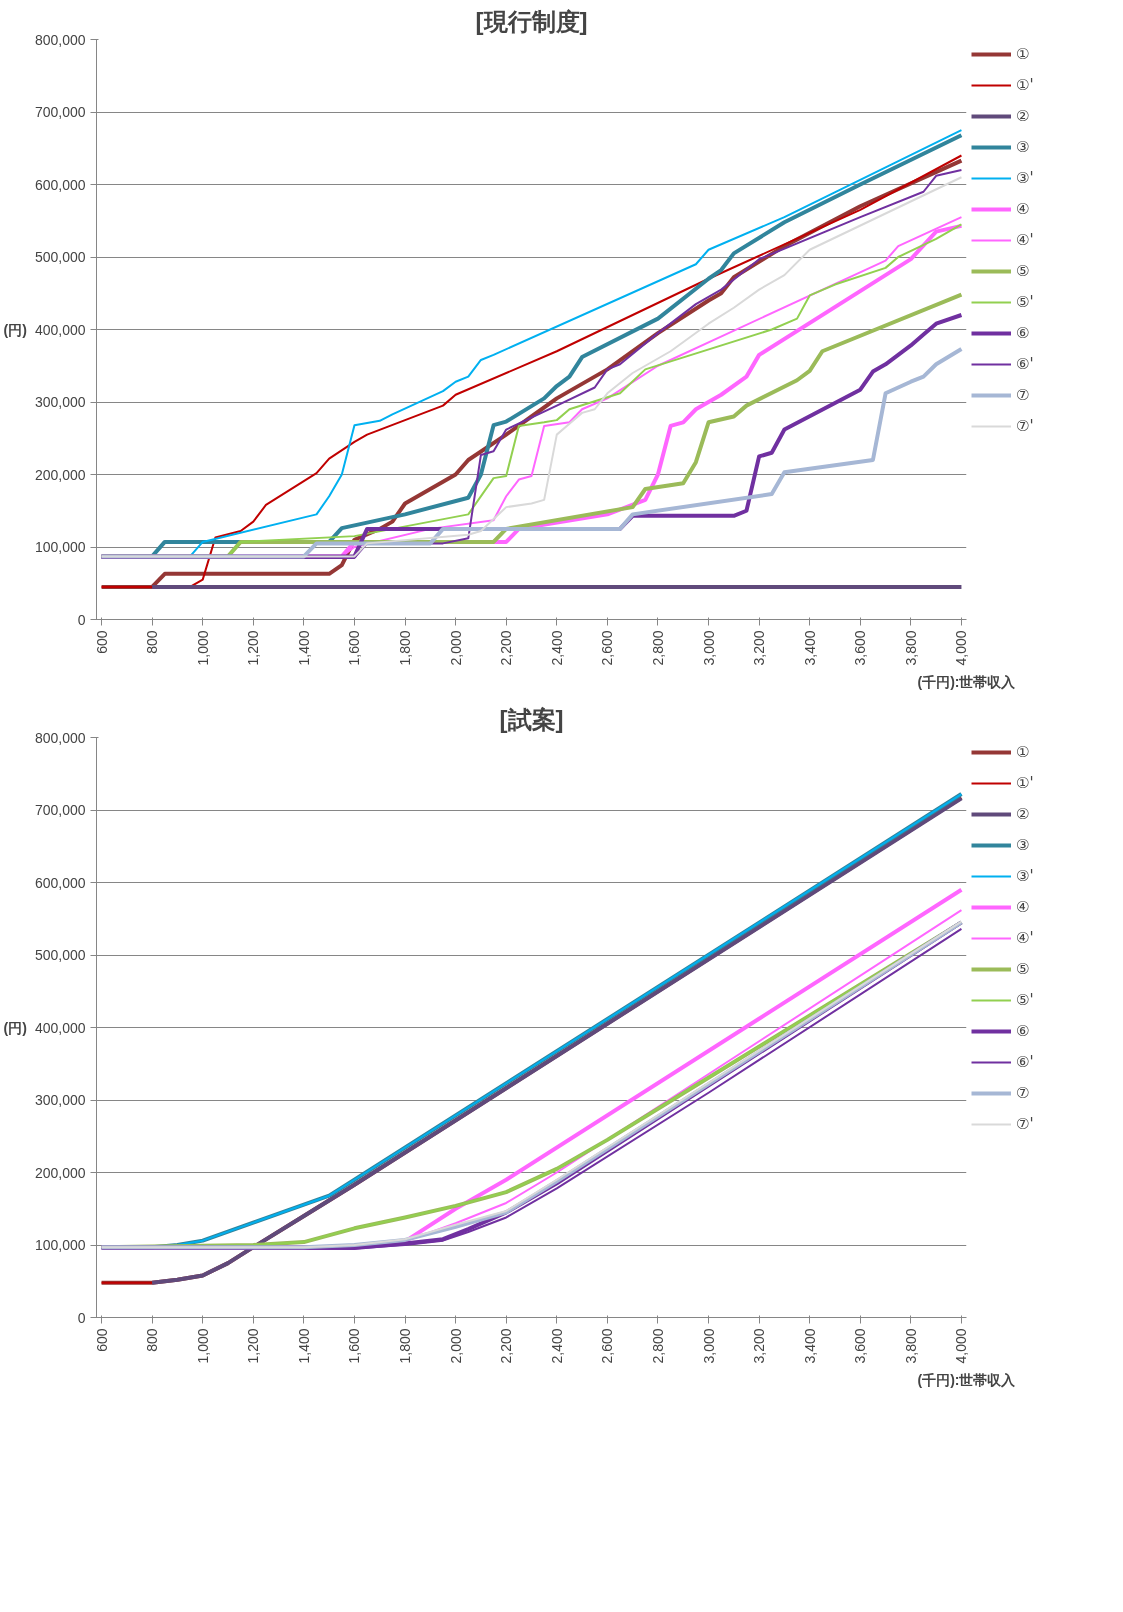 The image size is (1123, 1612). Describe the element at coordinates (531, 21) in the screenshot. I see `chart-title: [現行制度]` at that location.